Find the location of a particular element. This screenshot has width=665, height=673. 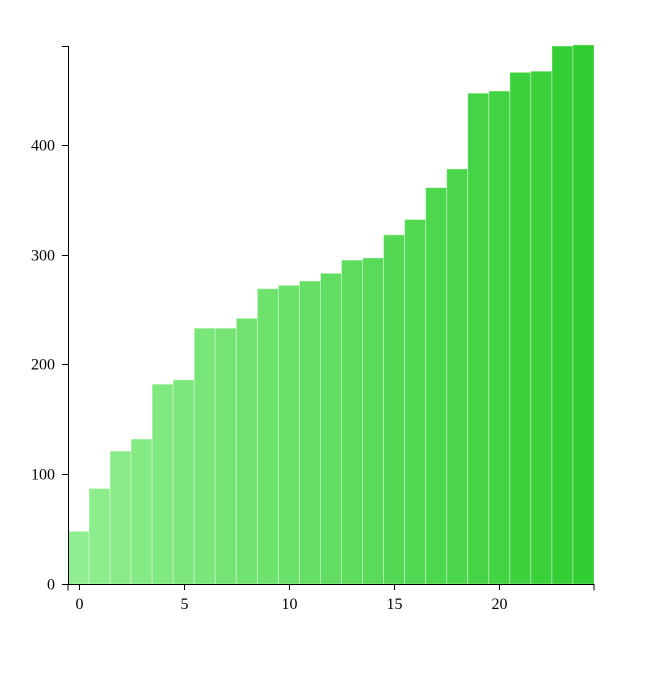

x-tick-label-20: 20 is located at coordinates (500, 604).